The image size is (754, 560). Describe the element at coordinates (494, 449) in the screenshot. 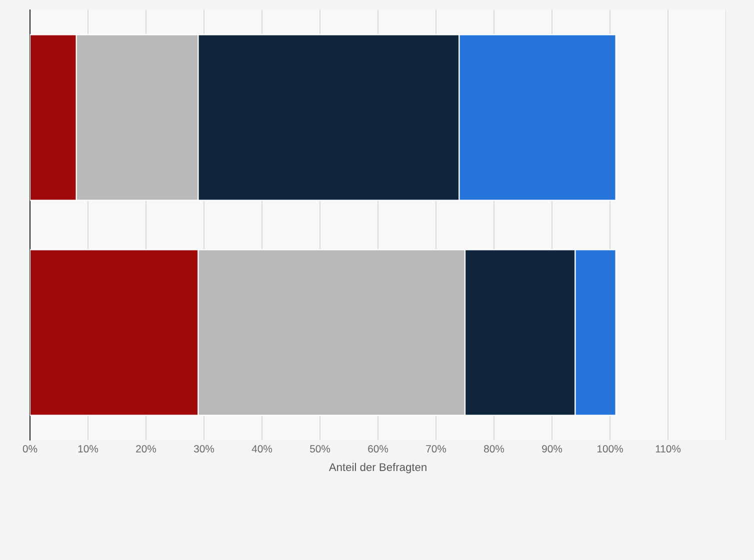

I see `x-tick-label: 80%` at that location.